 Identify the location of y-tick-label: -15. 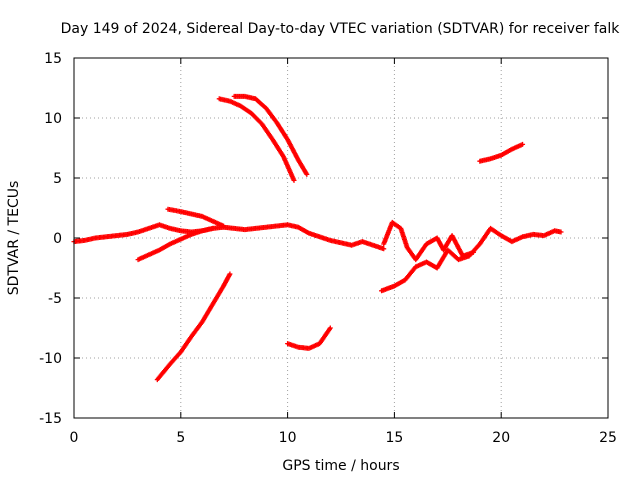
(50, 419).